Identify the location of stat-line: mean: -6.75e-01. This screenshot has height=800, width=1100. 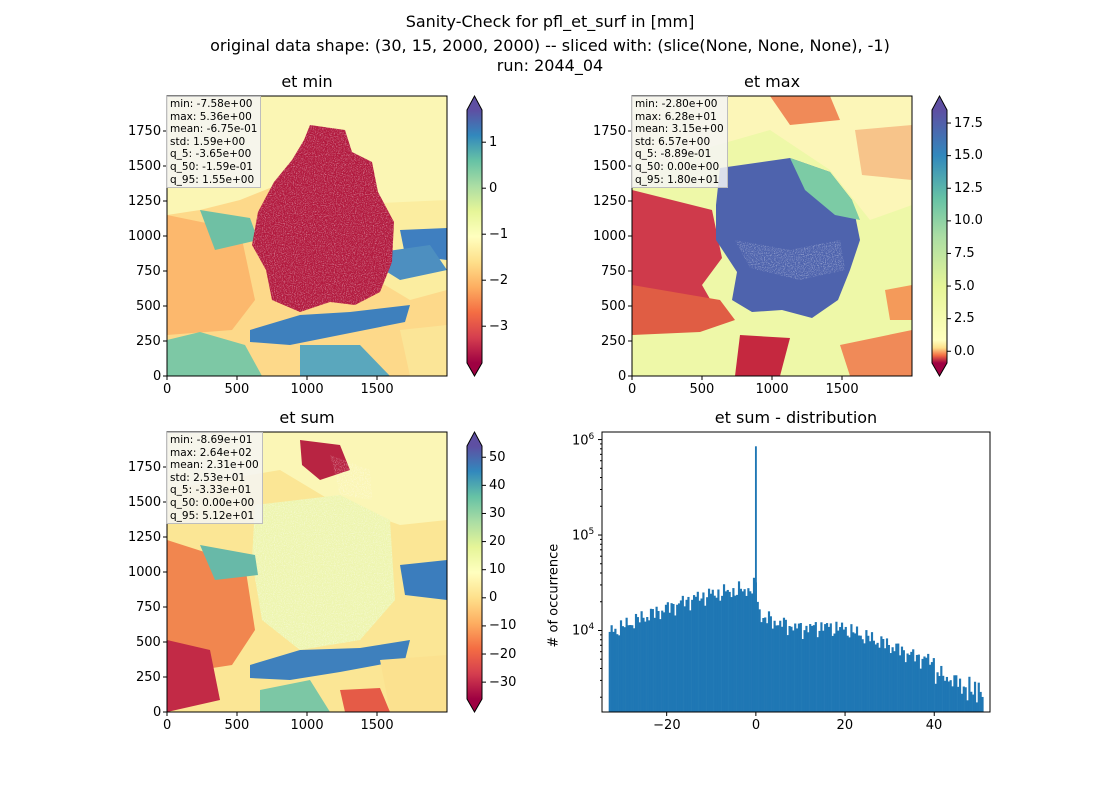
(214, 129).